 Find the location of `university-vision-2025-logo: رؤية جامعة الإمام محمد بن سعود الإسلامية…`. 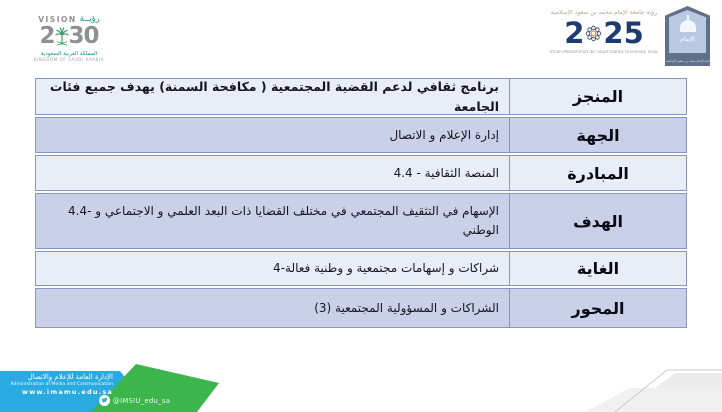

university-vision-2025-logo: رؤية جامعة الإمام محمد بن سعود الإسلامية… is located at coordinates (604, 32).